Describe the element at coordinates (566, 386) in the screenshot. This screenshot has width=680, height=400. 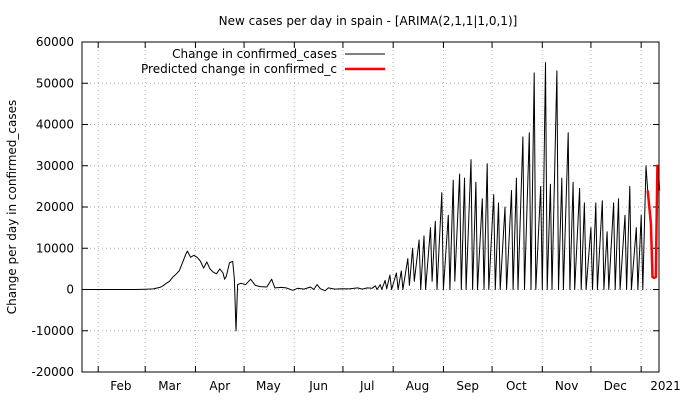
I see `x-tick-label: Nov` at that location.